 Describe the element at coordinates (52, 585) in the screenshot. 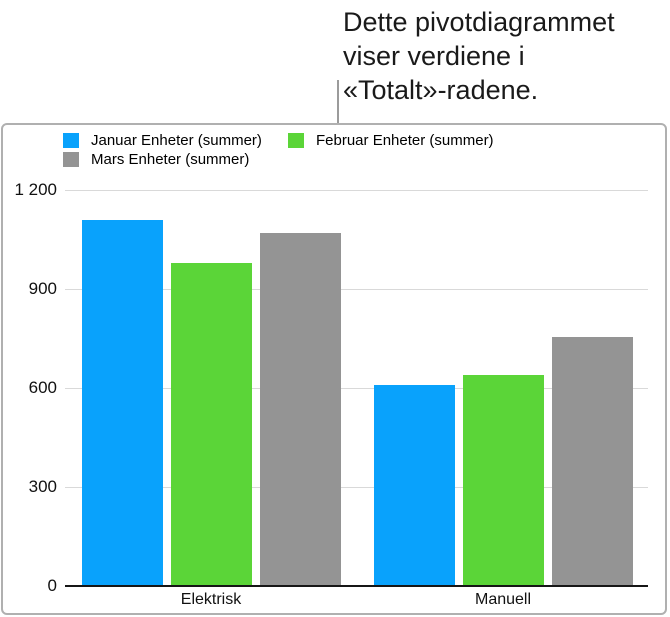

I see `y-axis-tick-label: 0` at that location.